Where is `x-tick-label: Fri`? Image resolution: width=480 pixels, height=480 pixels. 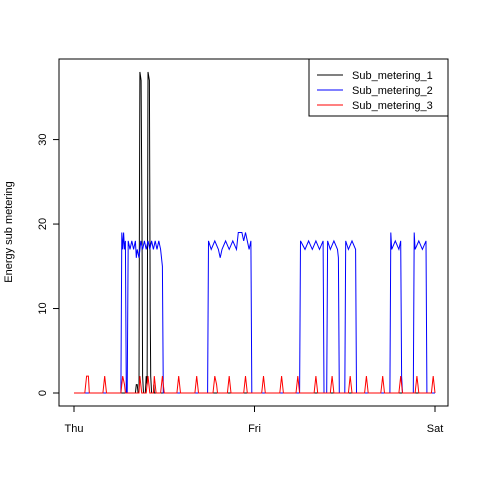 x-tick-label: Fri is located at coordinates (254, 429).